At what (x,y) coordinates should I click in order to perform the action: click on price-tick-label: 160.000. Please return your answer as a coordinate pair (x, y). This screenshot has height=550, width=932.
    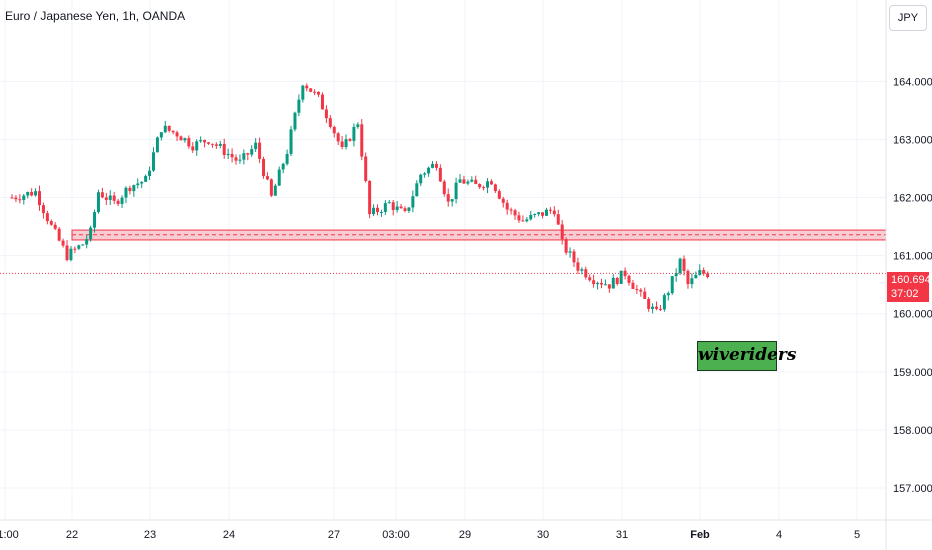
    Looking at the image, I should click on (912, 315).